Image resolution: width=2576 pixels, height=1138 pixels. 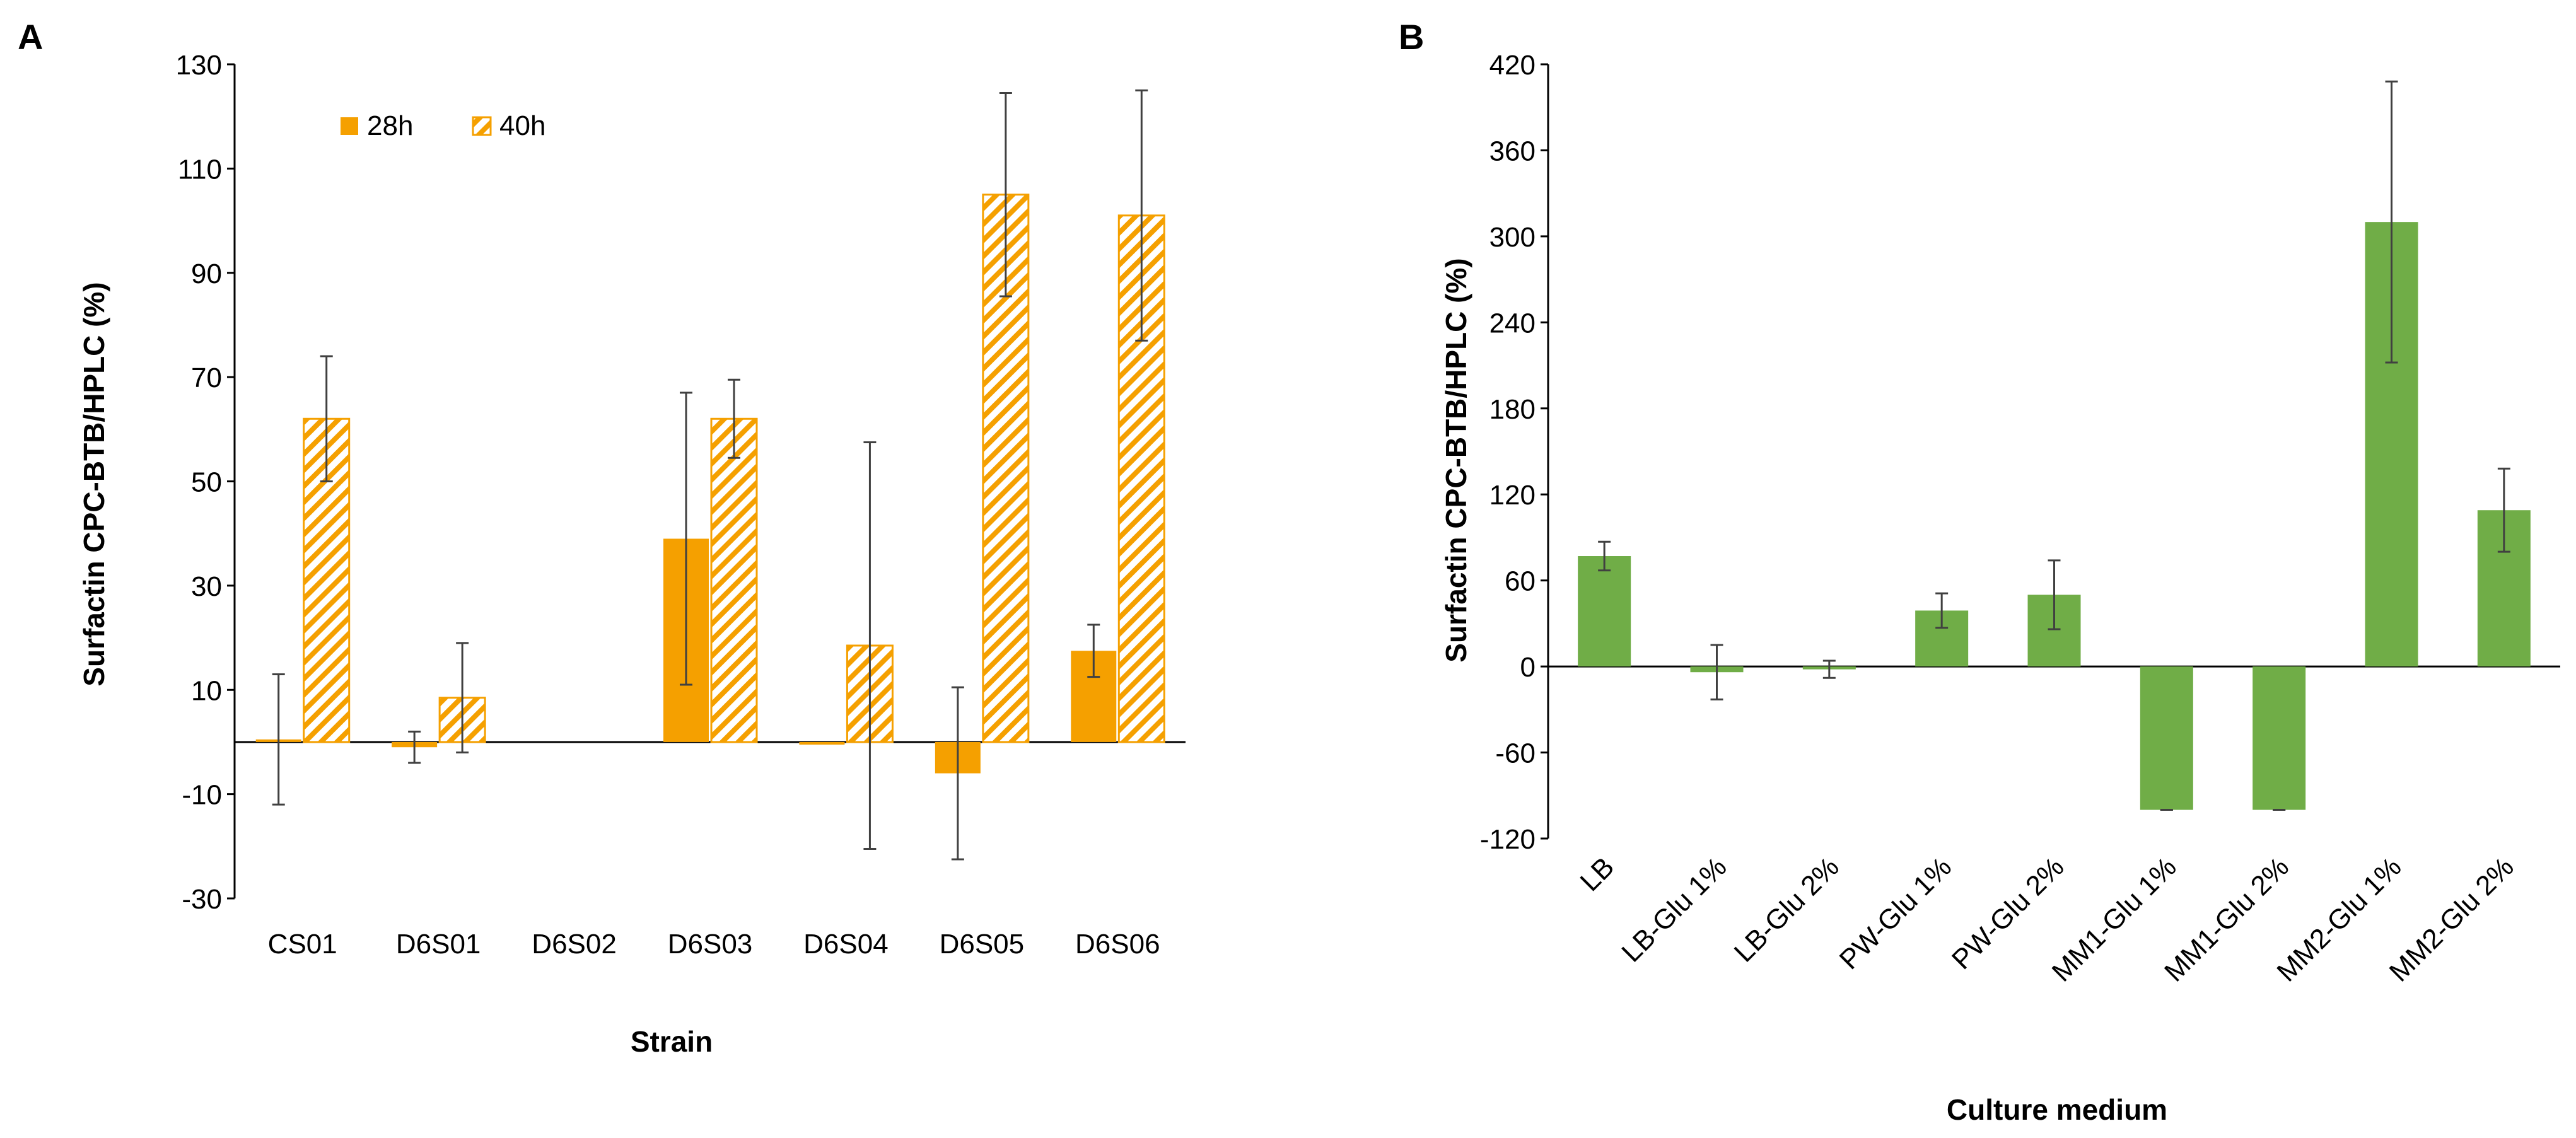 What do you see at coordinates (1513, 237) in the screenshot?
I see `panel-b-y-tick-label: 300` at bounding box center [1513, 237].